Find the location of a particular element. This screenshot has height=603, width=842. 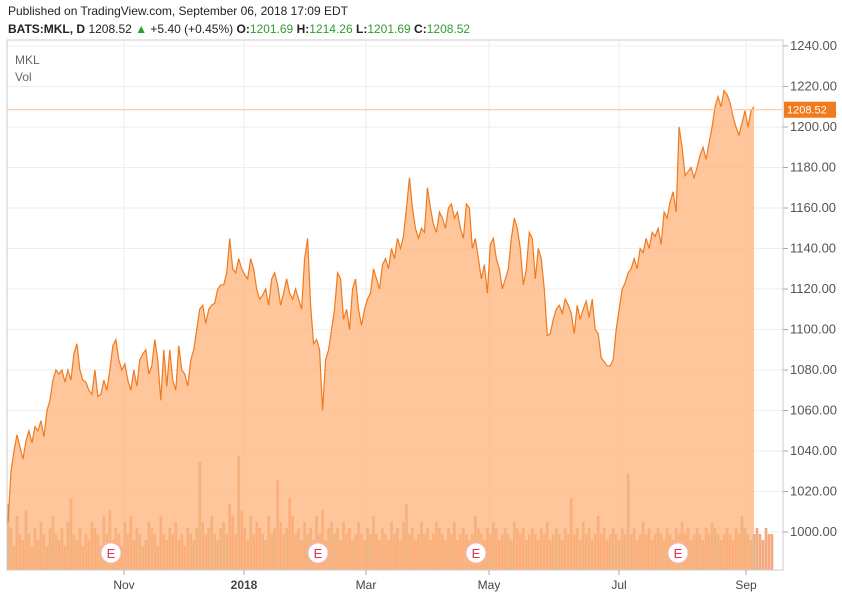

y-tick-label: 1060.00 is located at coordinates (813, 410).